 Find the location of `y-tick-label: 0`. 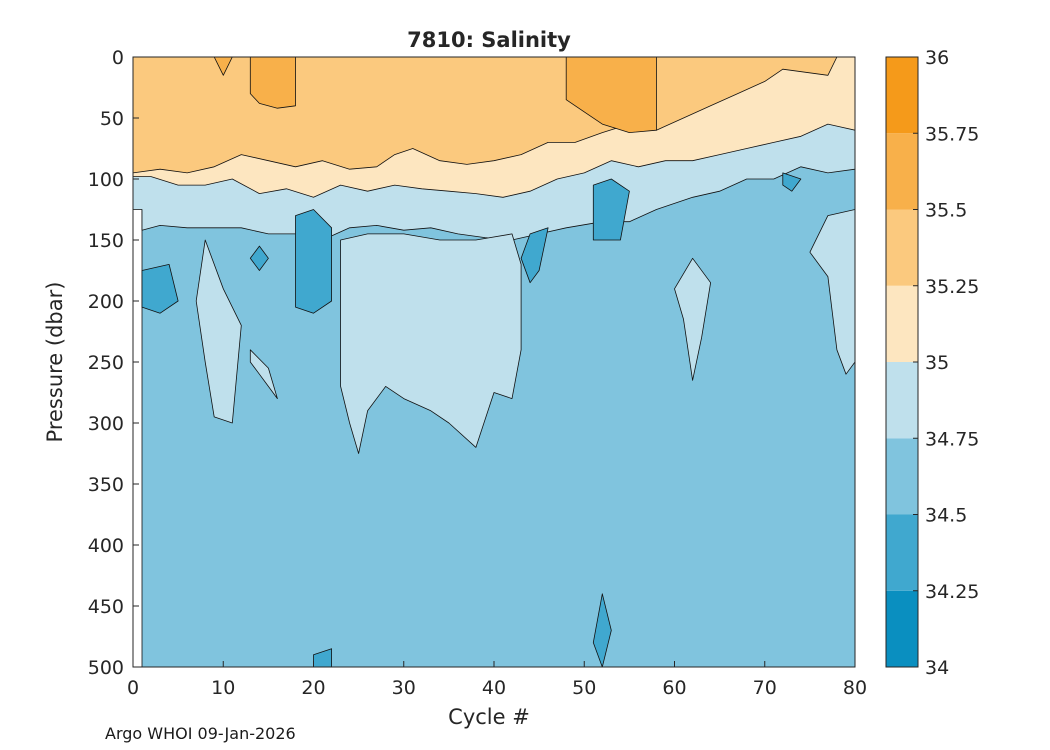

y-tick-label: 0 is located at coordinates (118, 58).